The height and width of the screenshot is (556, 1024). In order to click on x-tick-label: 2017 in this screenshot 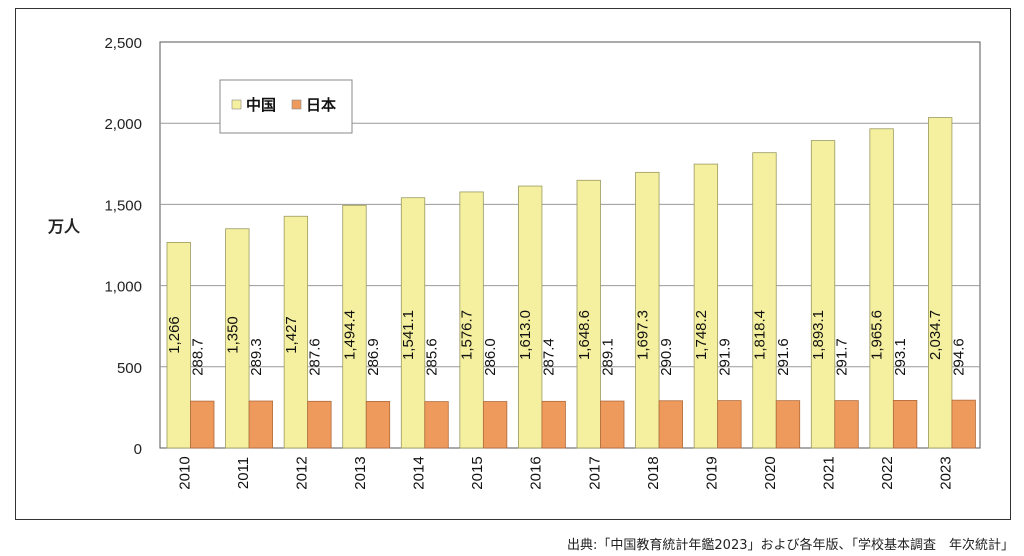, I will do `click(594, 472)`.